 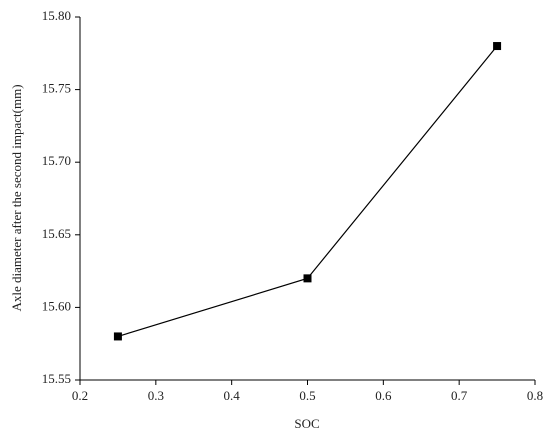 What do you see at coordinates (80, 395) in the screenshot?
I see `x-tick-label: 0.2` at bounding box center [80, 395].